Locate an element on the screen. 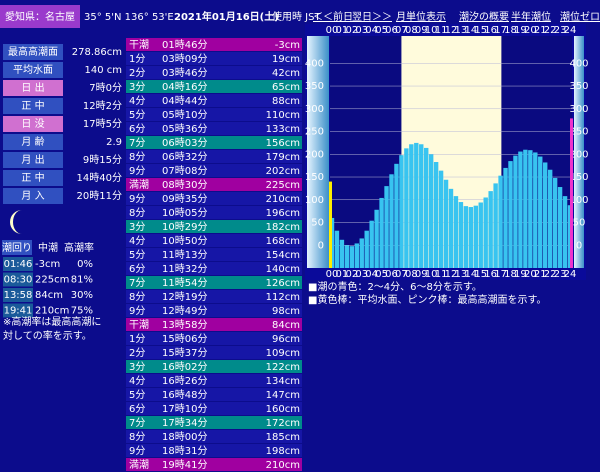  y-tick-label: 200 is located at coordinates (314, 154).